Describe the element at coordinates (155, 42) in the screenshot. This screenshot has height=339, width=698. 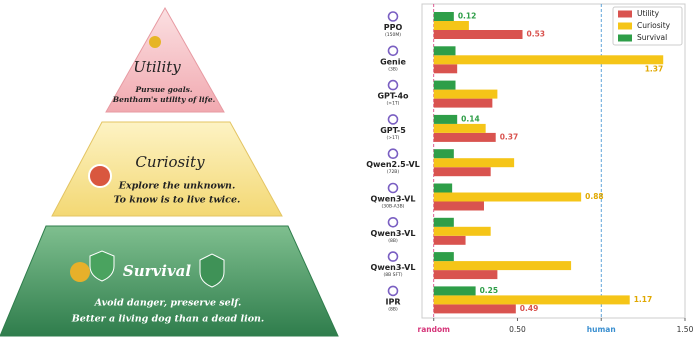
I see `crown-icon` at that location.